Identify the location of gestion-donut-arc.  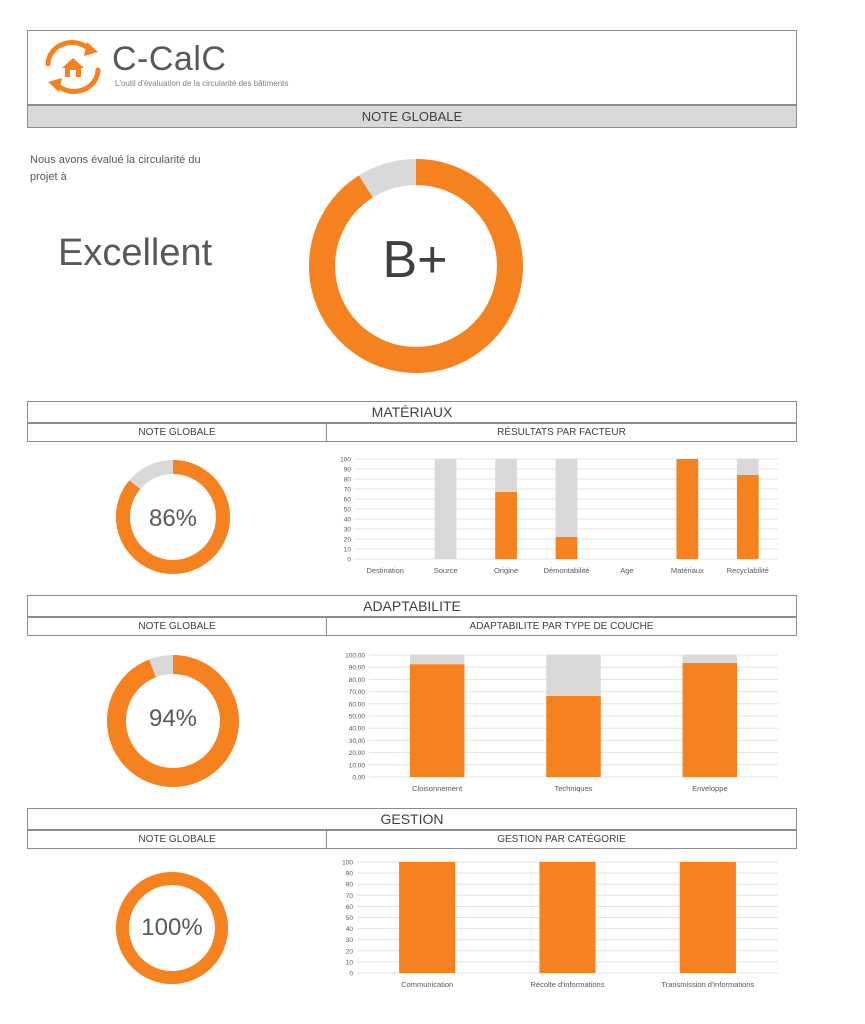
(172, 928).